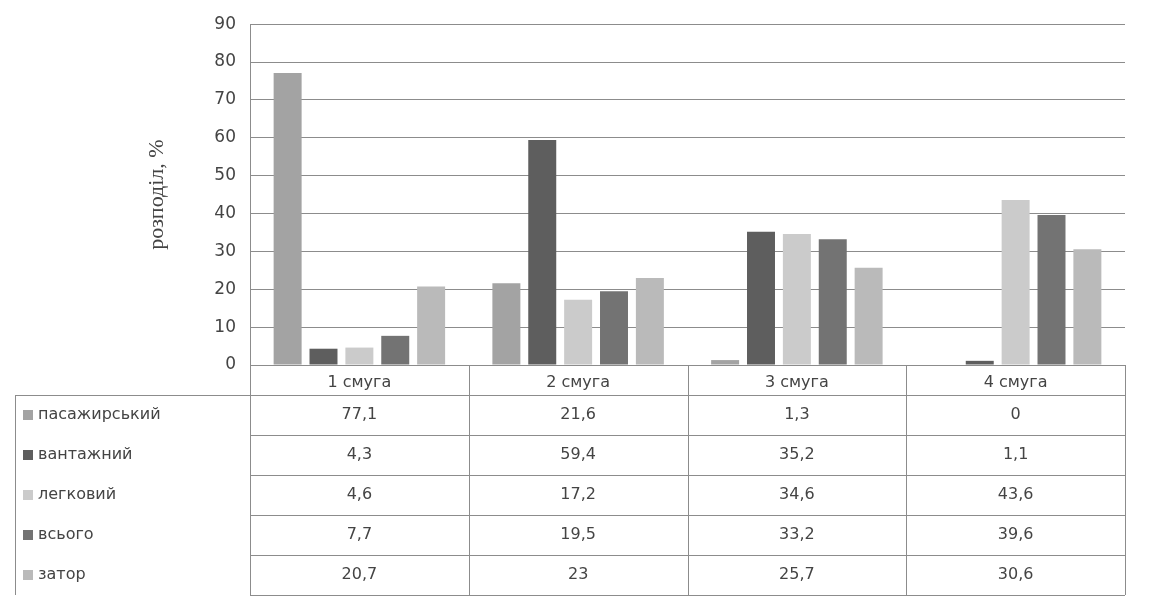 The height and width of the screenshot is (607, 1165). What do you see at coordinates (797, 534) in the screenshot?
I see `data-label: 33,2` at bounding box center [797, 534].